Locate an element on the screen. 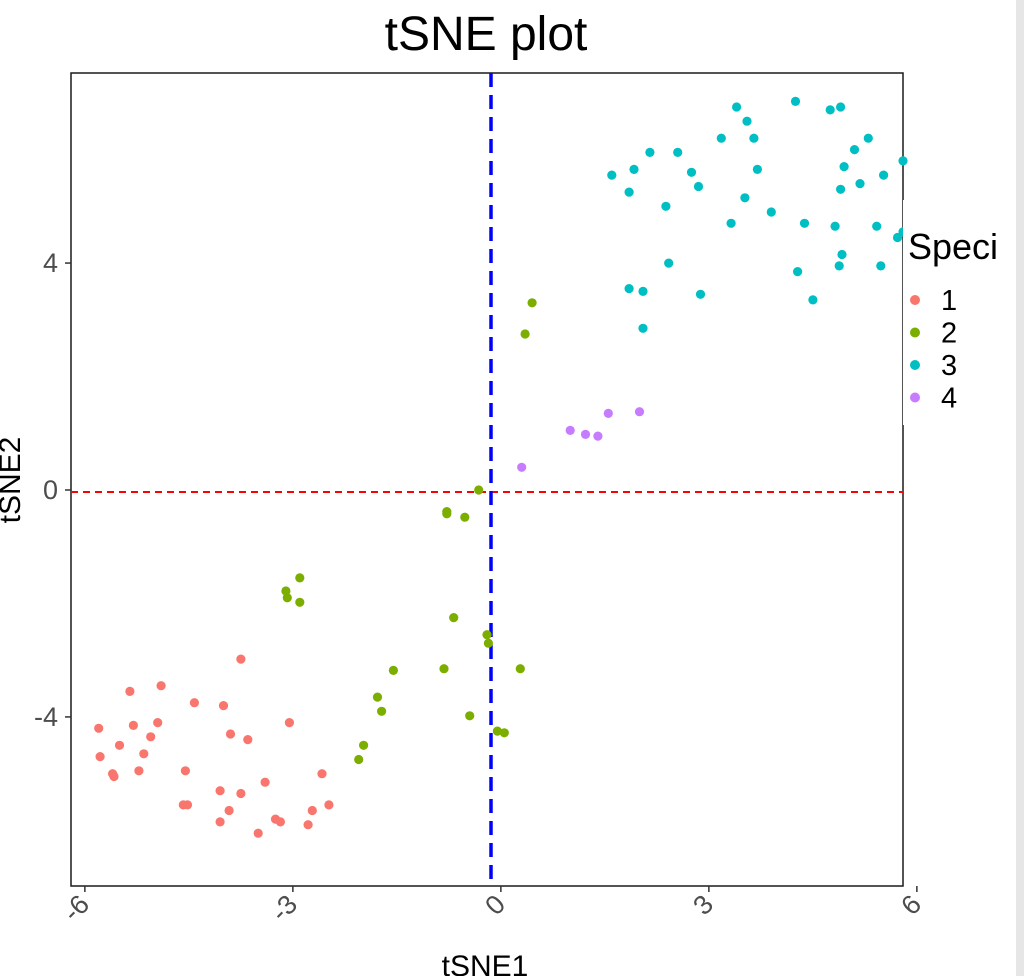 This screenshot has height=976, width=1024. x-tick-label-3: 3 is located at coordinates (703, 905).